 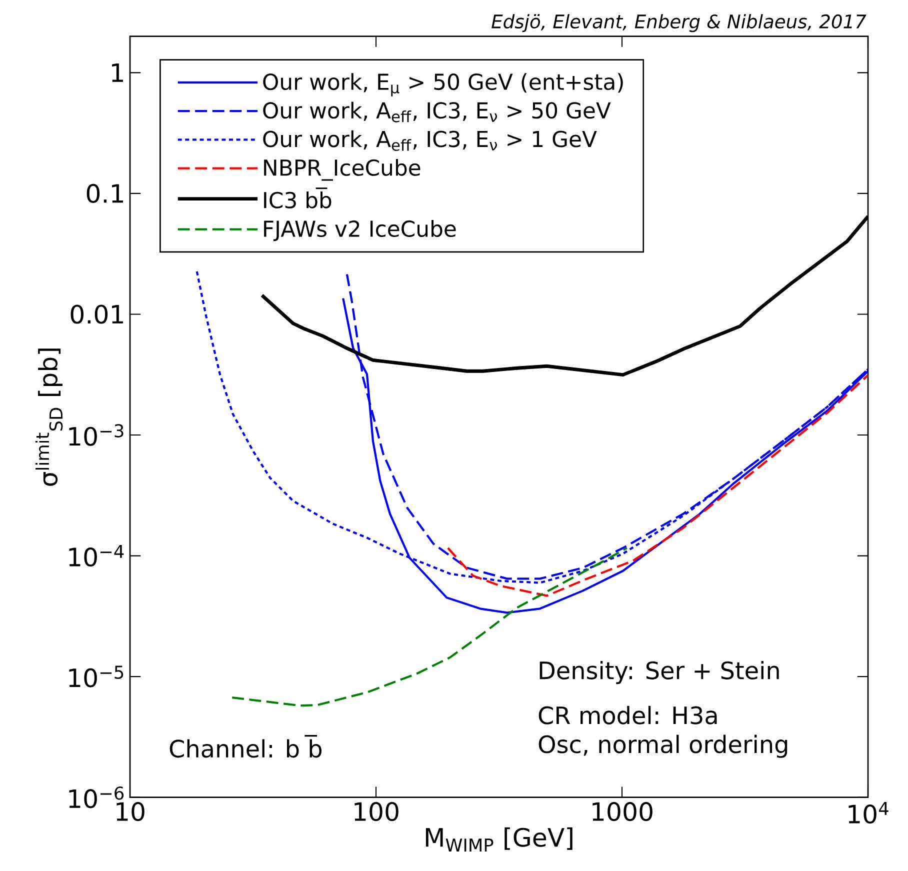 What do you see at coordinates (622, 812) in the screenshot?
I see `x-tick-label: 1000` at bounding box center [622, 812].